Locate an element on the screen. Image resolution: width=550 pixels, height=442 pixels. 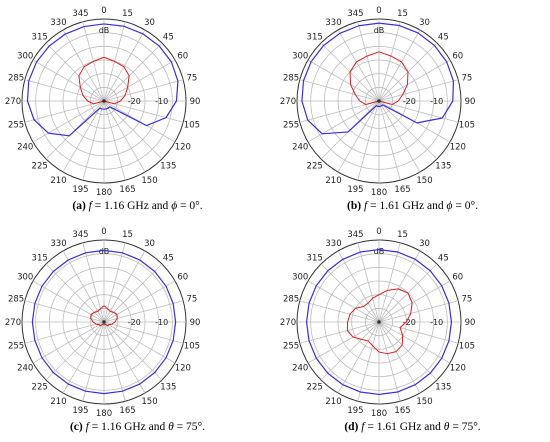
caption-angle-value: 75° is located at coordinates (469, 427).